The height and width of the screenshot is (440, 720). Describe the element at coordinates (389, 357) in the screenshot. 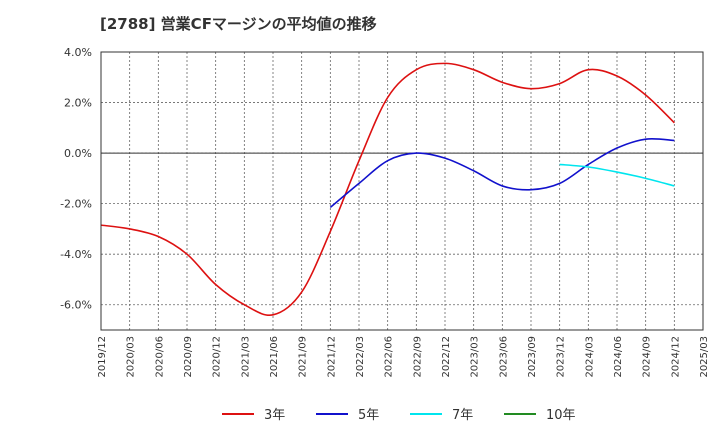

I see `x-tick-label: 2022/06` at that location.